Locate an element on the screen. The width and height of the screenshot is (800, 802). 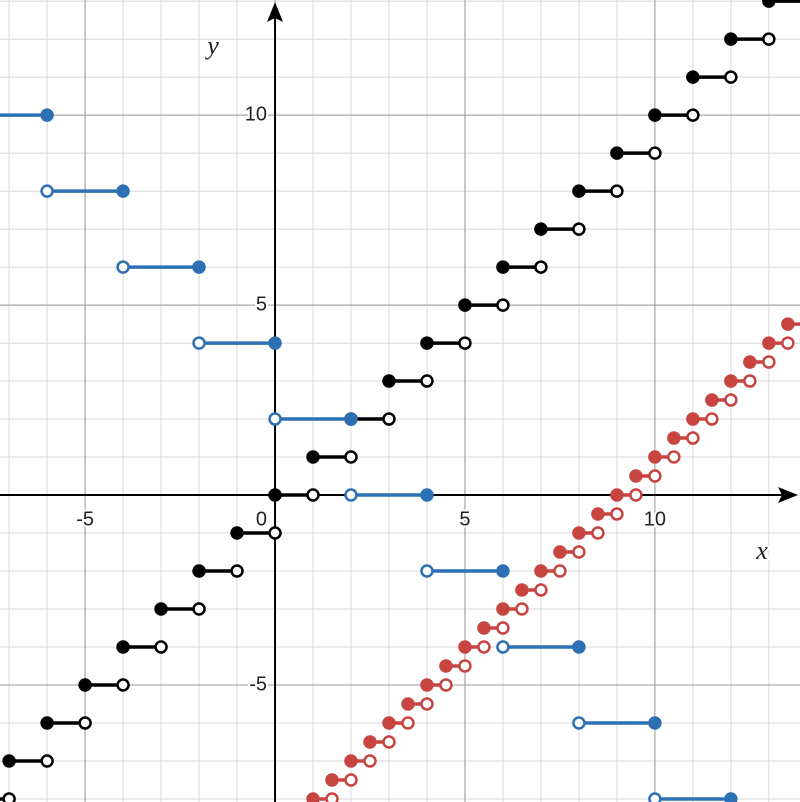
y-tick-label: -5 is located at coordinates (258, 684).